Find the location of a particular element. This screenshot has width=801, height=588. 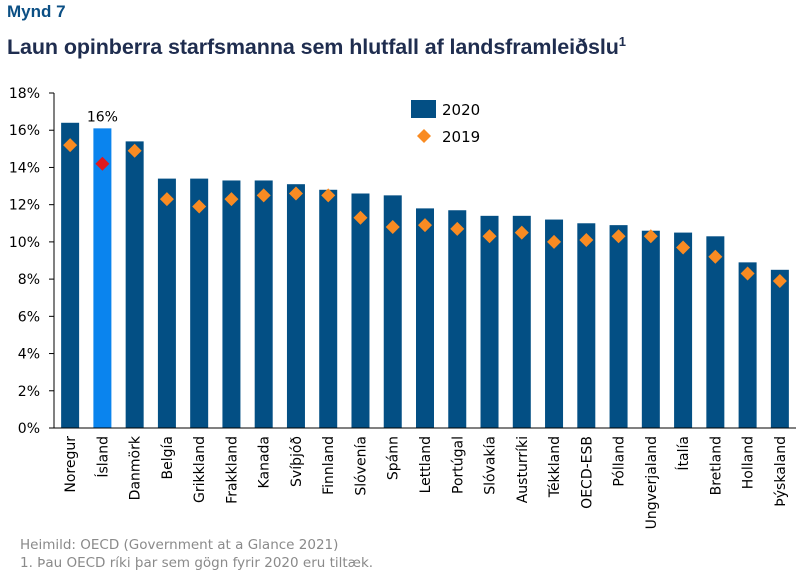

x-tick-label: Pólland is located at coordinates (620, 461).